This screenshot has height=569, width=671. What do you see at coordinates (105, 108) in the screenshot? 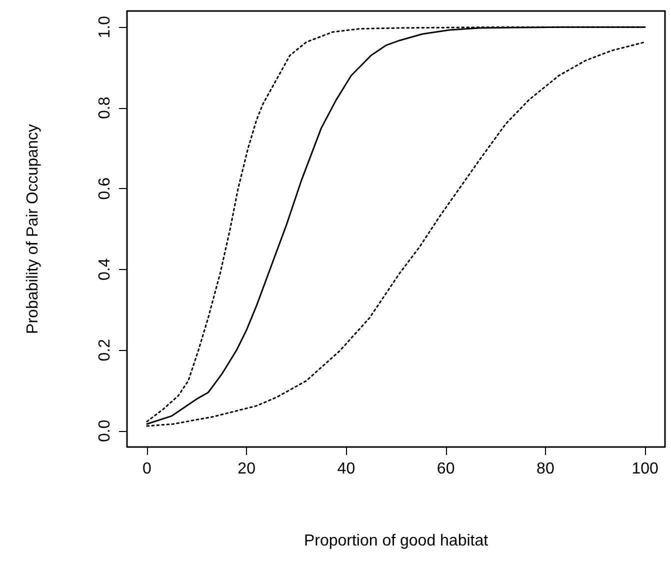
I see `y-tick-label: 0.8` at bounding box center [105, 108].